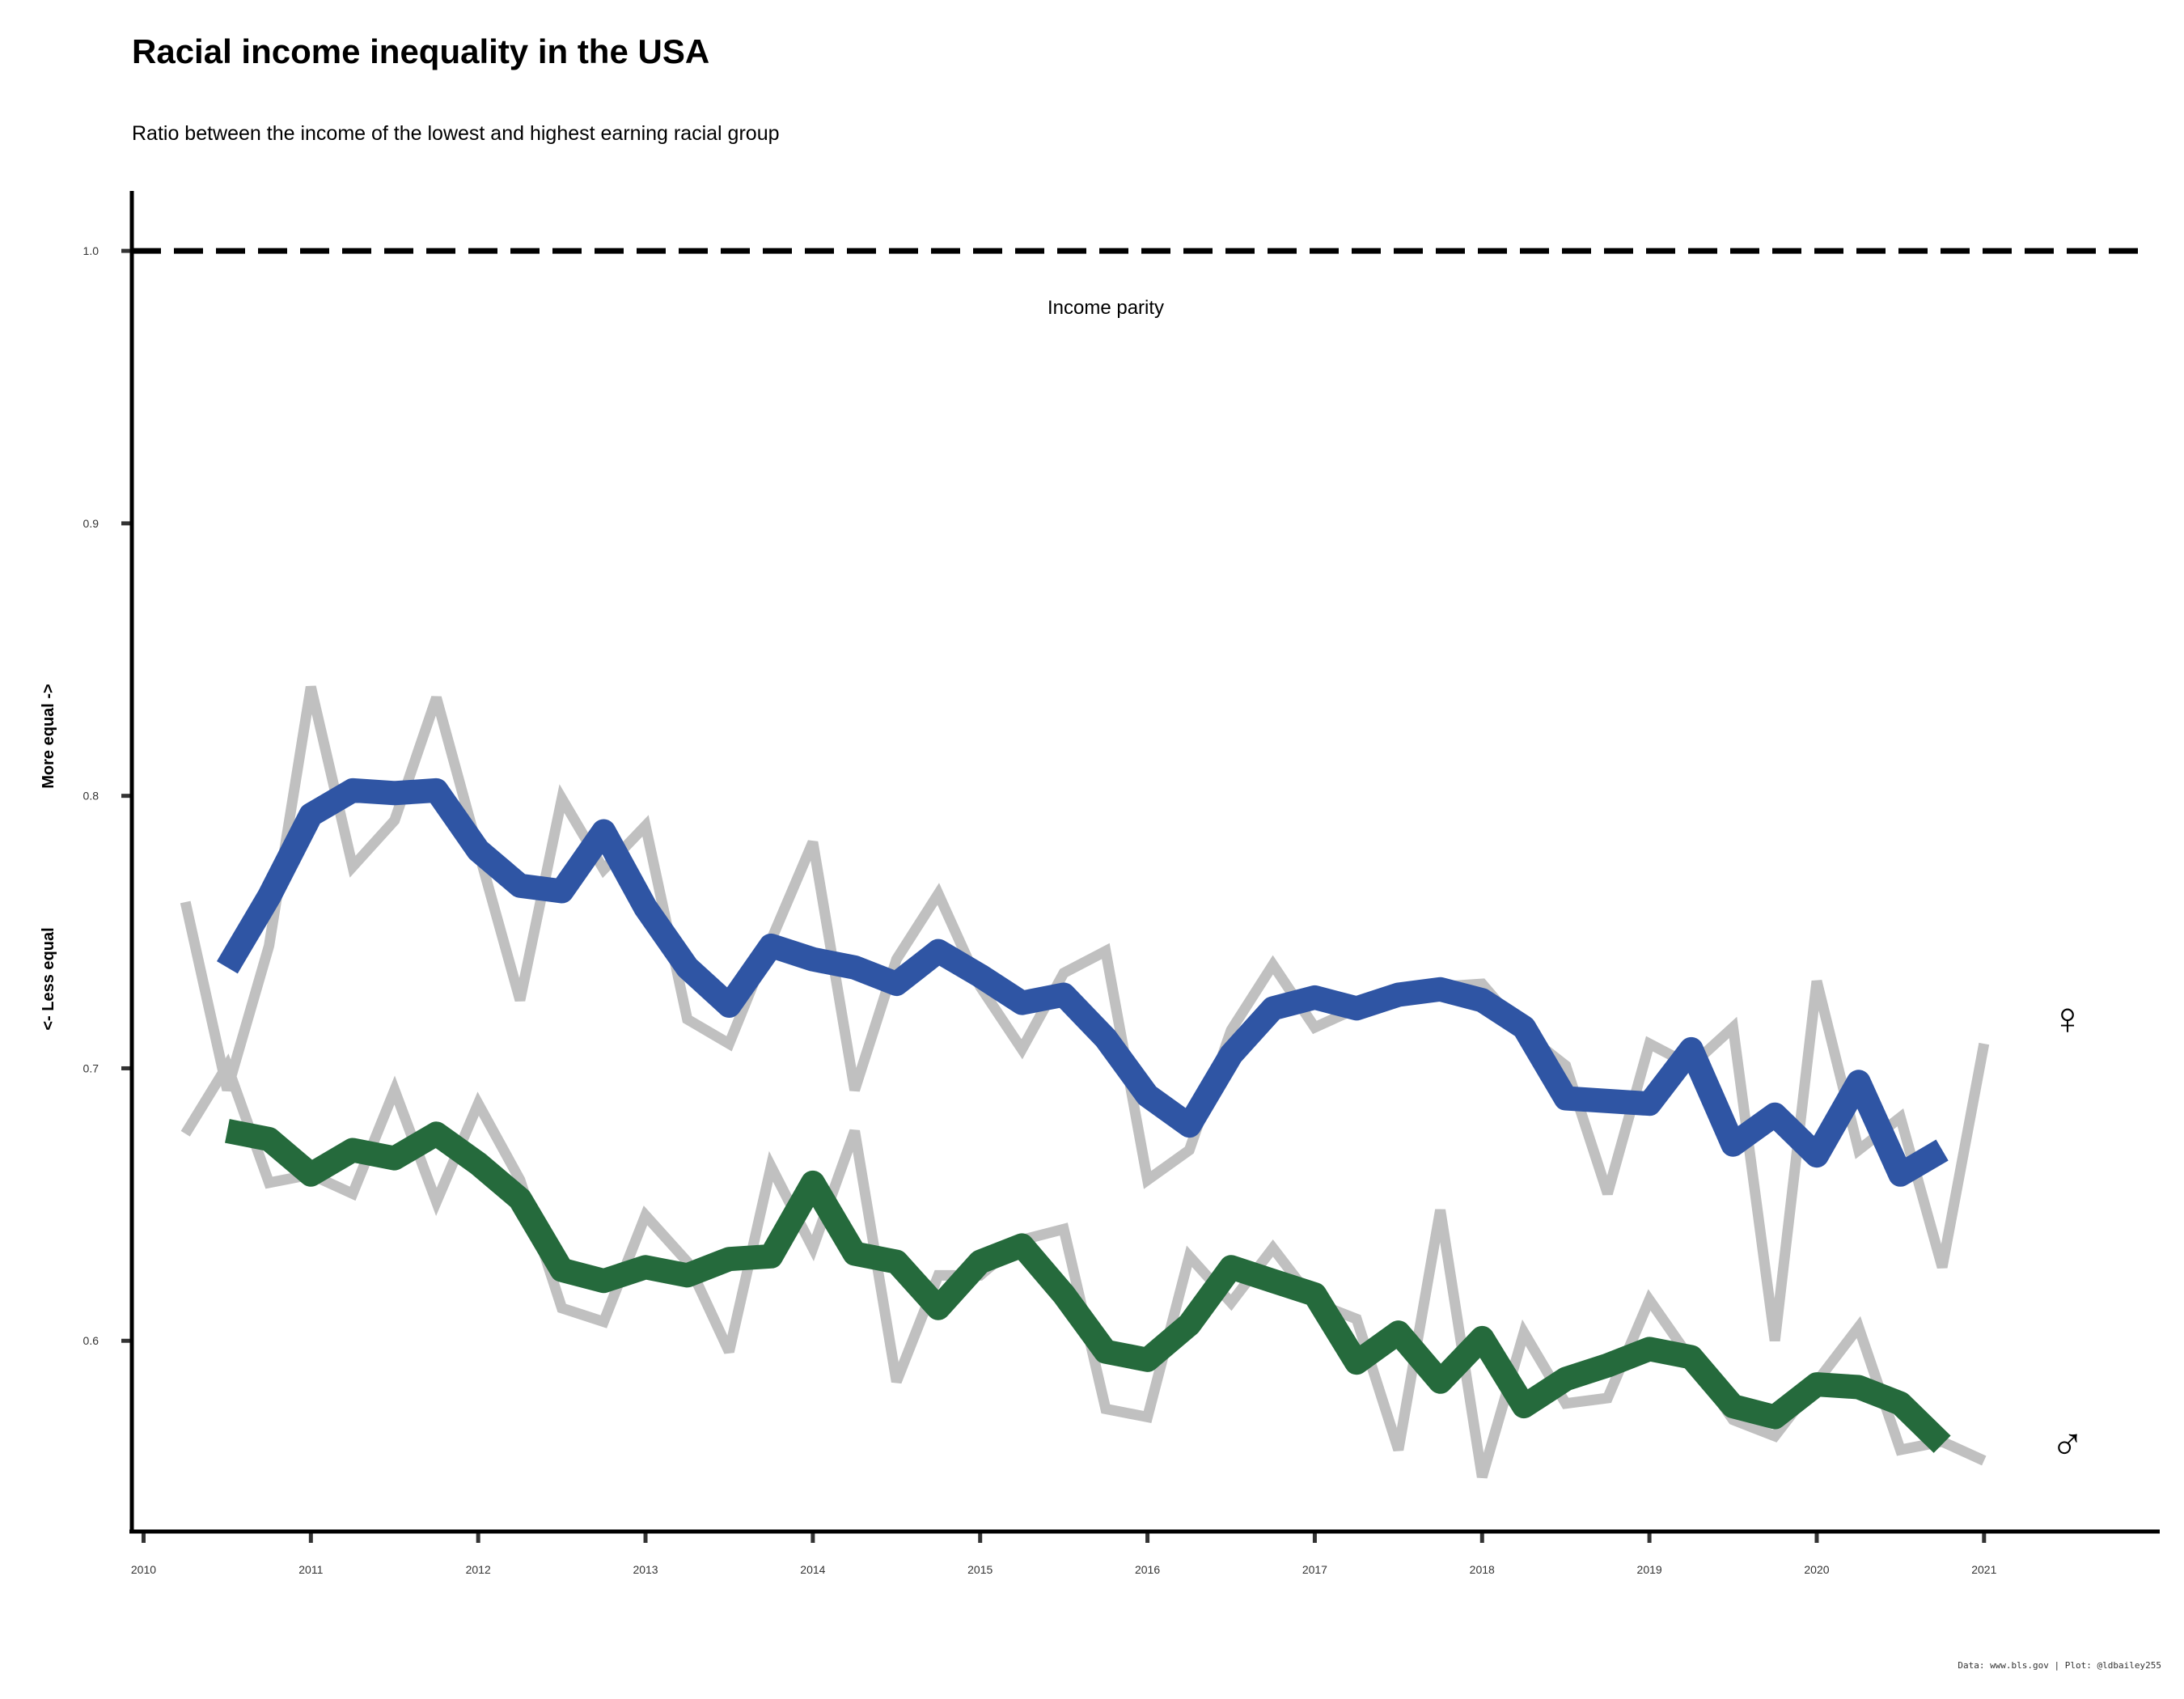 The width and height of the screenshot is (2184, 1699). I want to click on x-tick-label: 2013, so click(645, 1569).